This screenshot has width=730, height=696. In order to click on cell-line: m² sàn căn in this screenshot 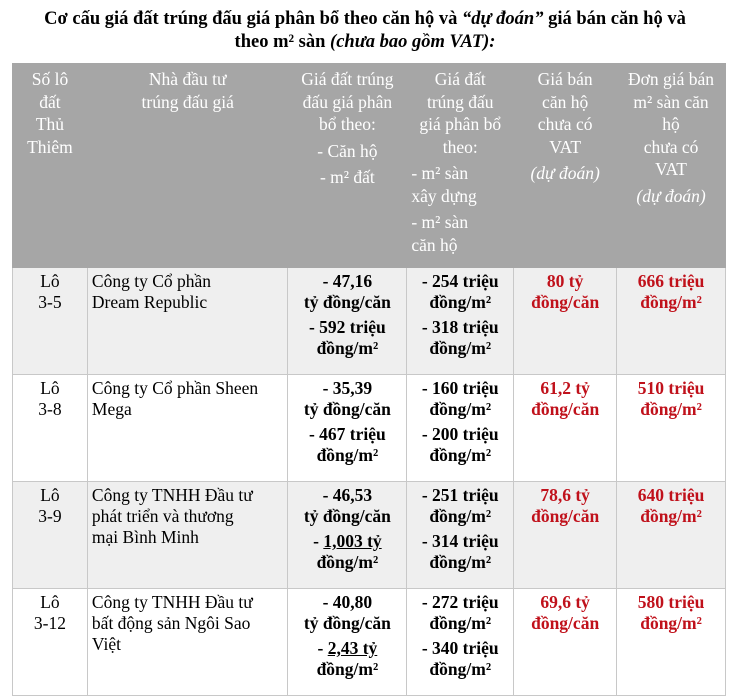, I will do `click(671, 101)`.